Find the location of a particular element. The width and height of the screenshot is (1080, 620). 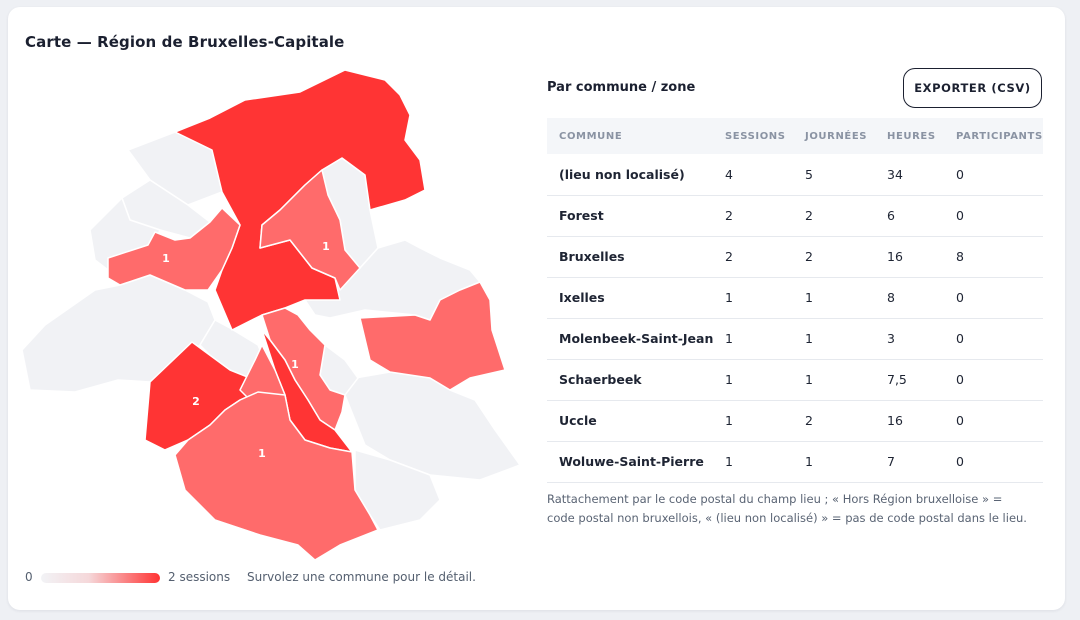

card-title: Carte — Région de Bruxelles-Capitale is located at coordinates (185, 42).